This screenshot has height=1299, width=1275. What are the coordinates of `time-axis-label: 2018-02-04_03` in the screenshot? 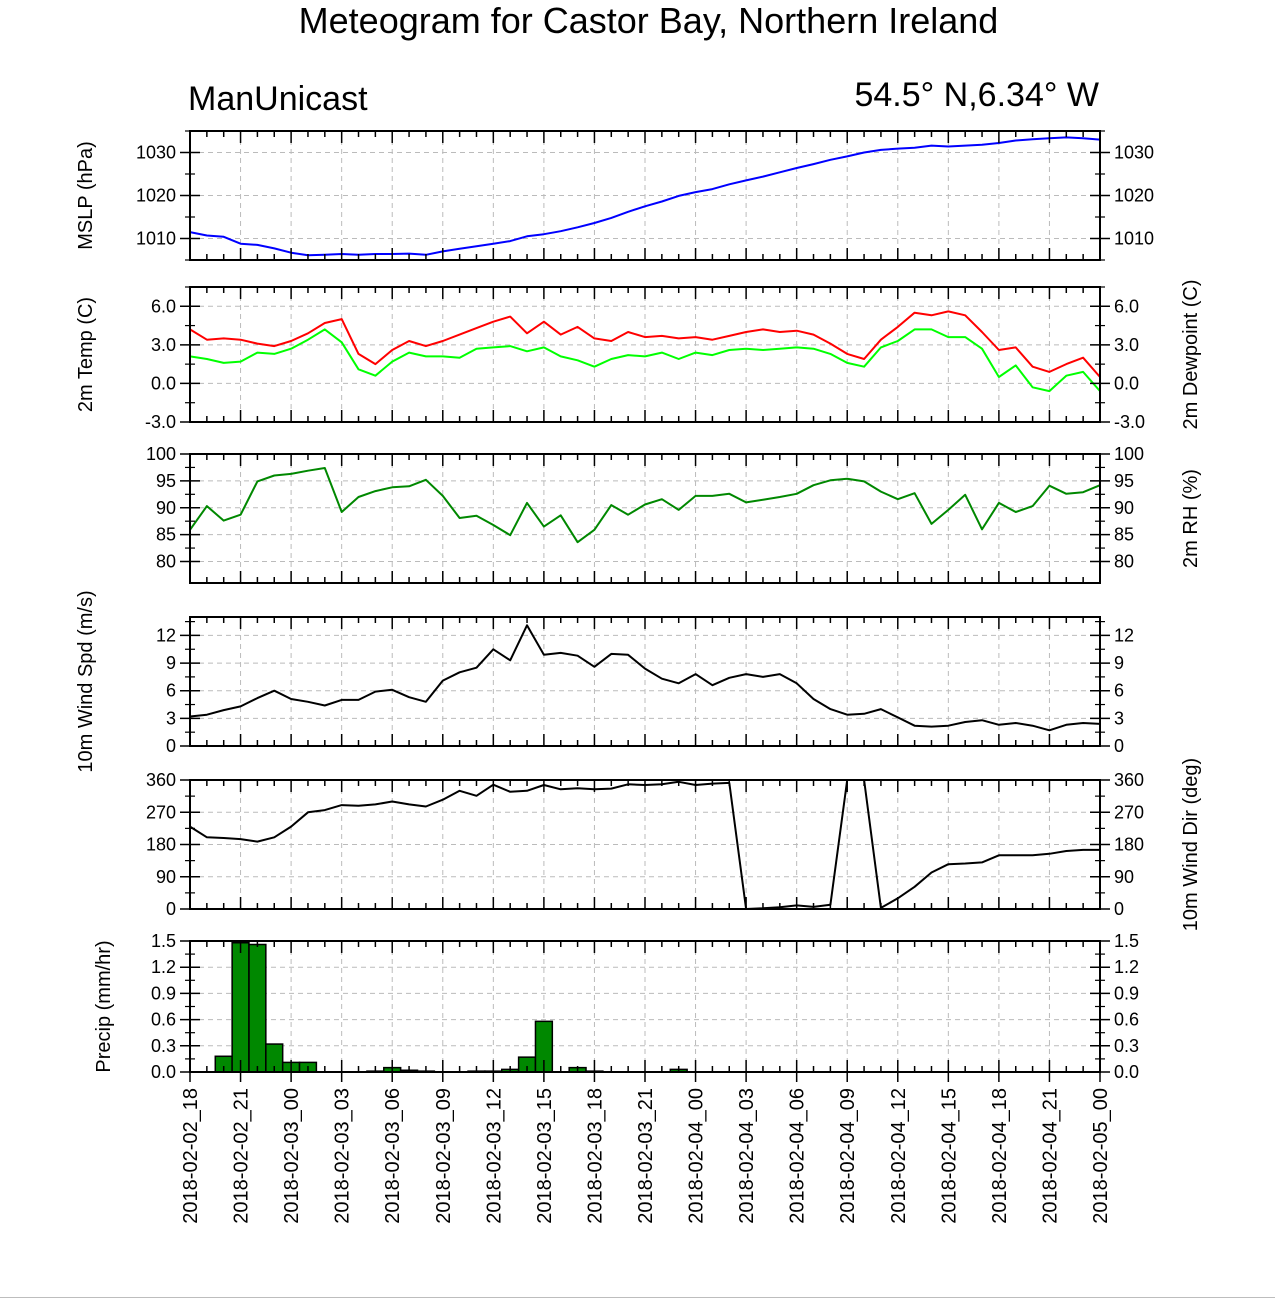 It's located at (747, 1156).